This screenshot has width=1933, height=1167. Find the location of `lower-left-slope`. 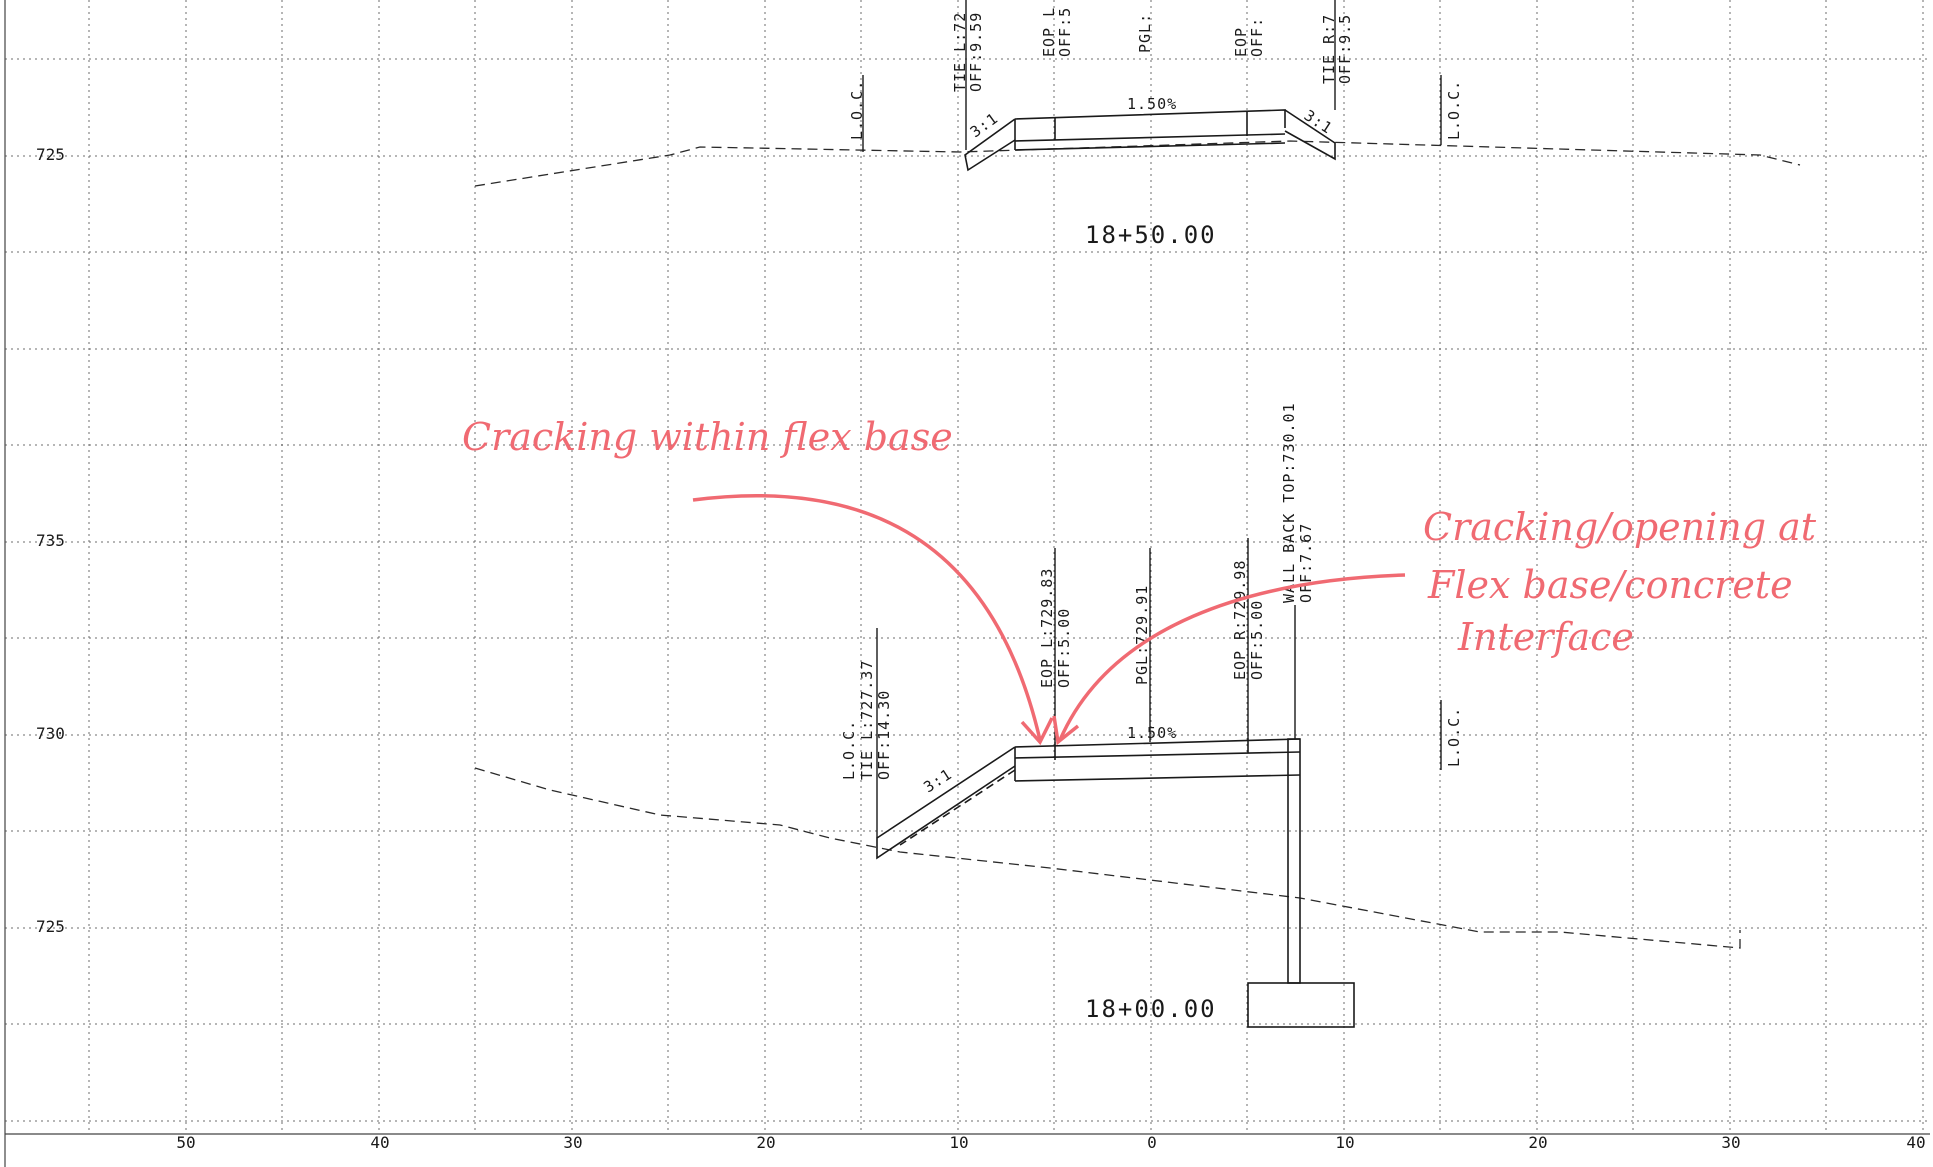

lower-left-slope is located at coordinates (946, 803).